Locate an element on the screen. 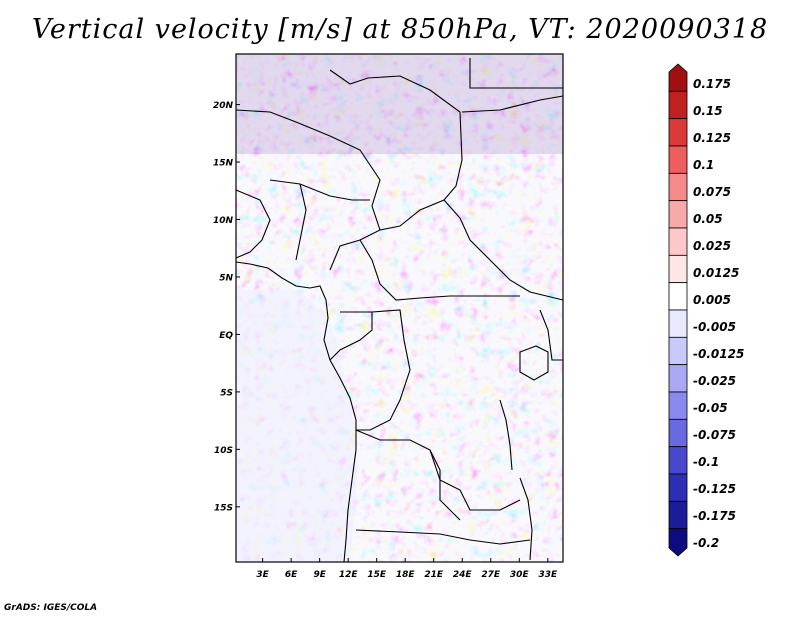 The height and width of the screenshot is (618, 800). lon-label: 18E is located at coordinates (406, 575).